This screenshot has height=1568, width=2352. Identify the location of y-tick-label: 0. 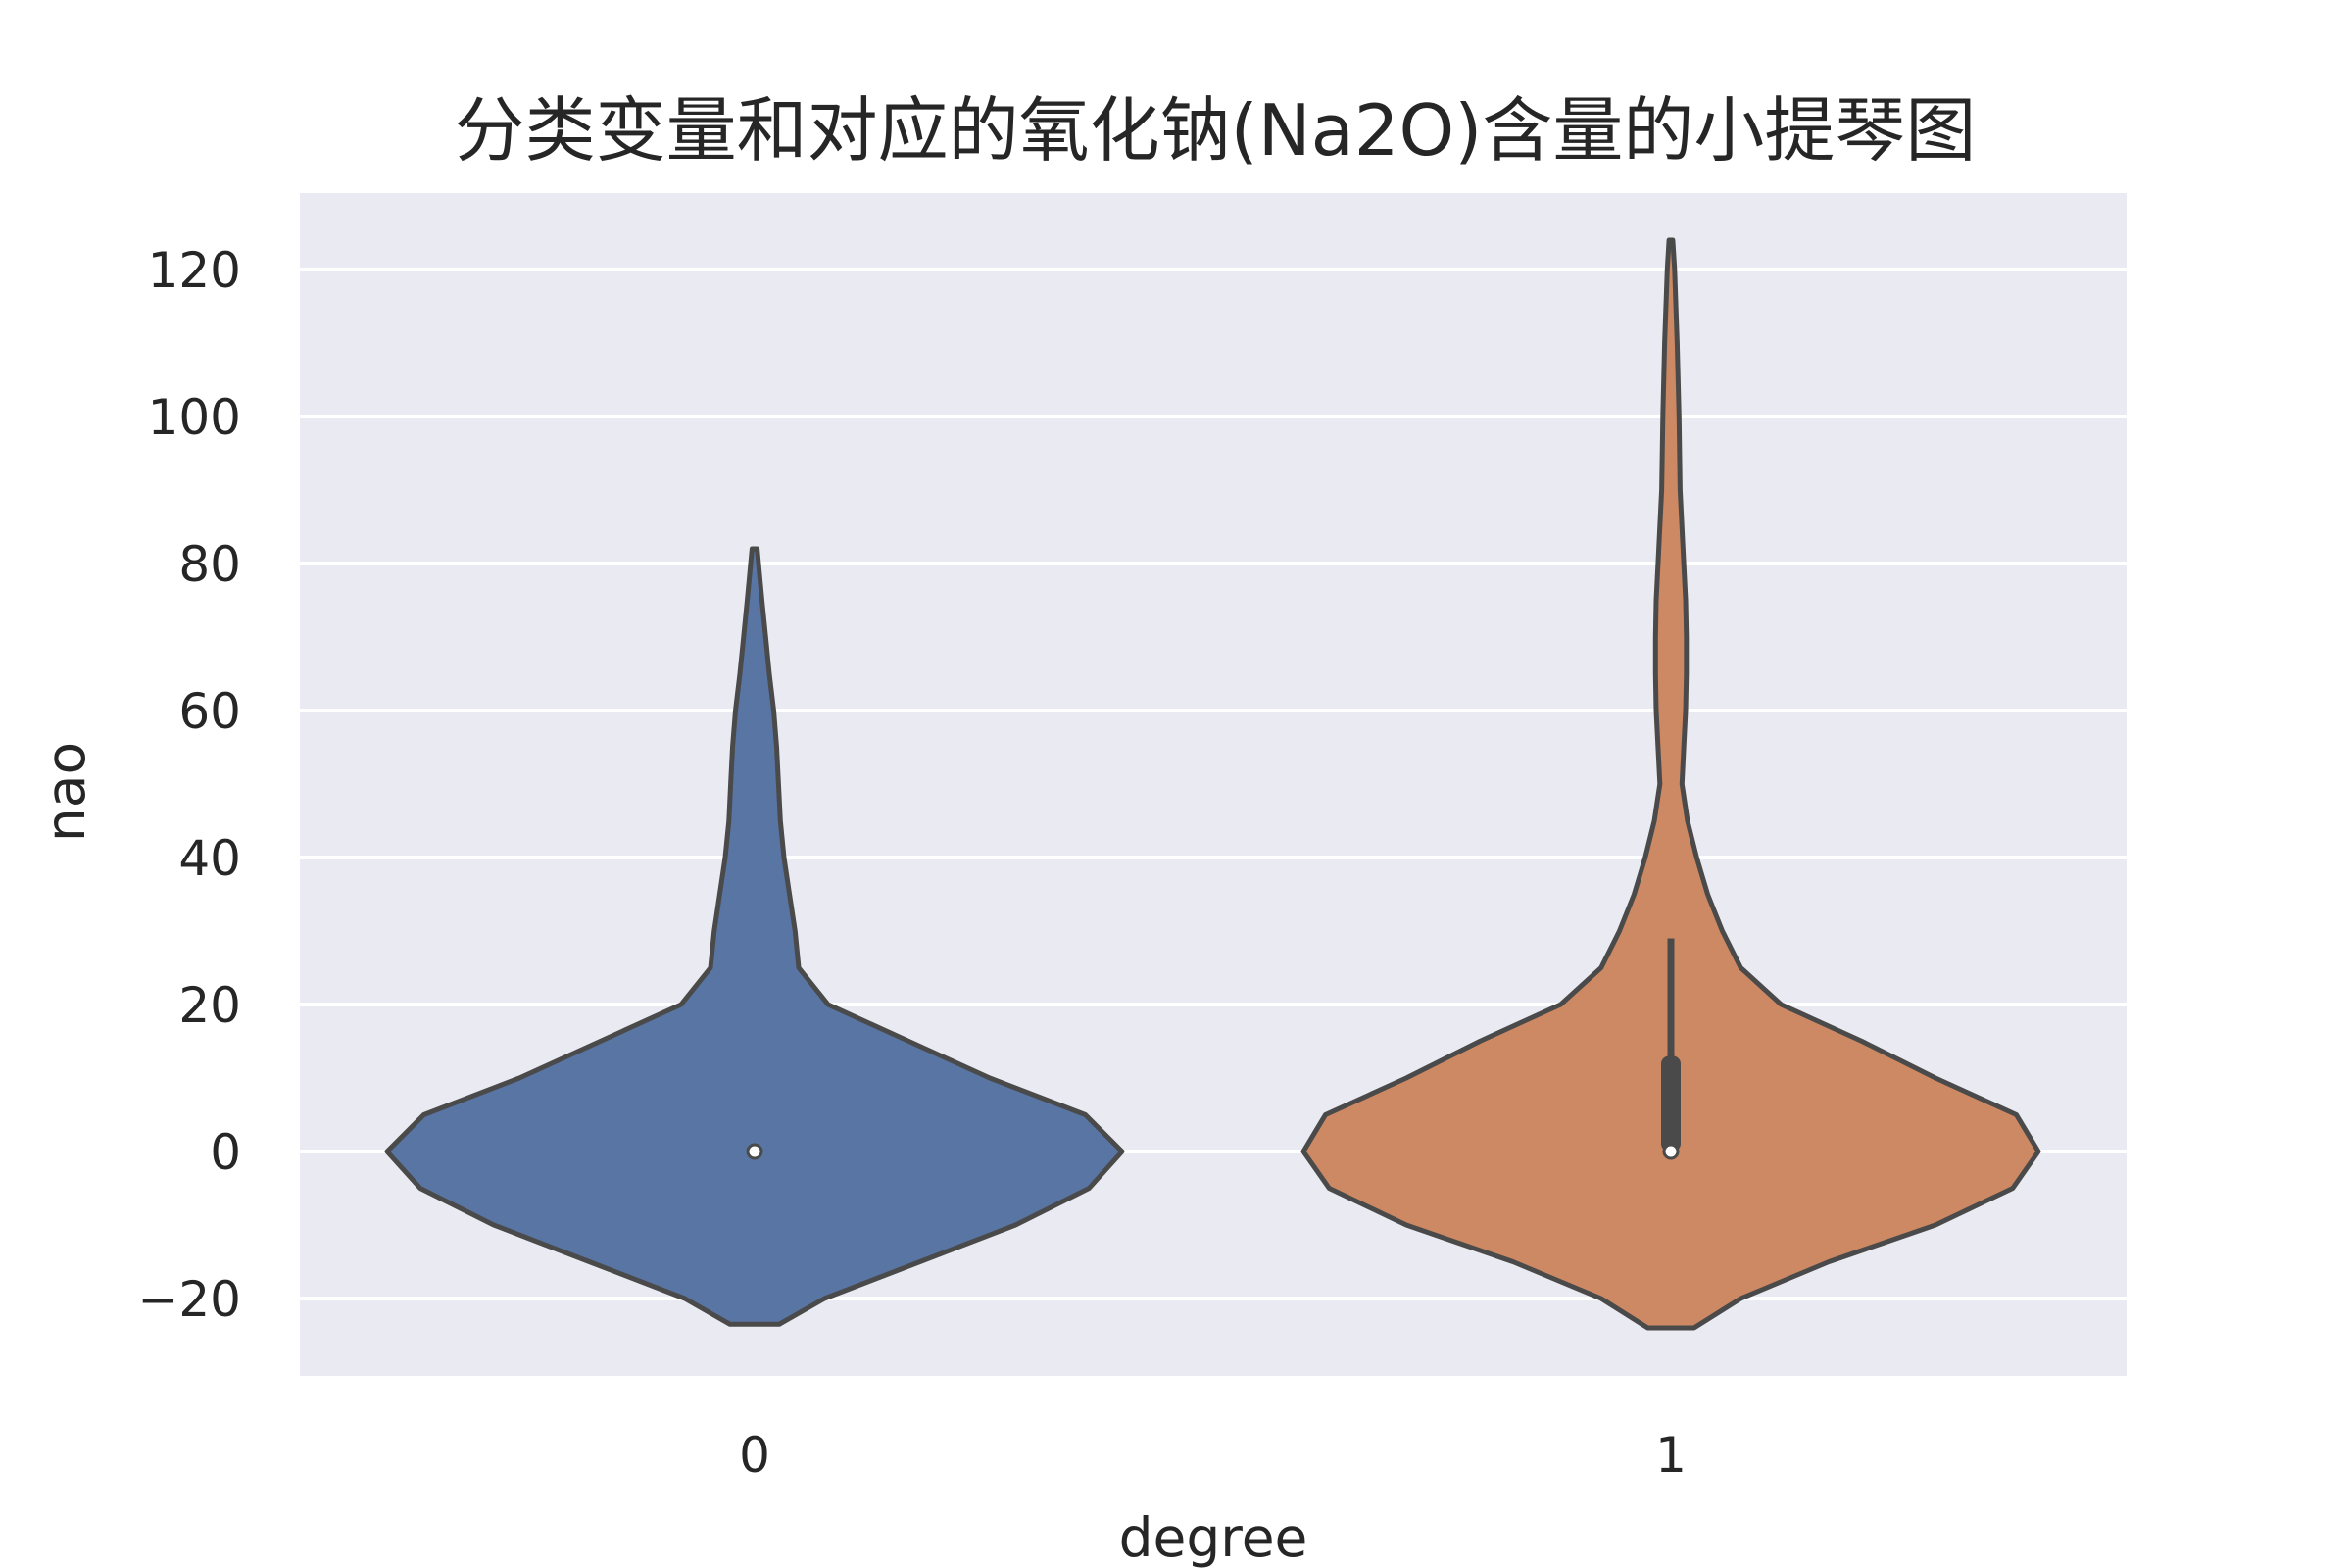
(225, 1152).